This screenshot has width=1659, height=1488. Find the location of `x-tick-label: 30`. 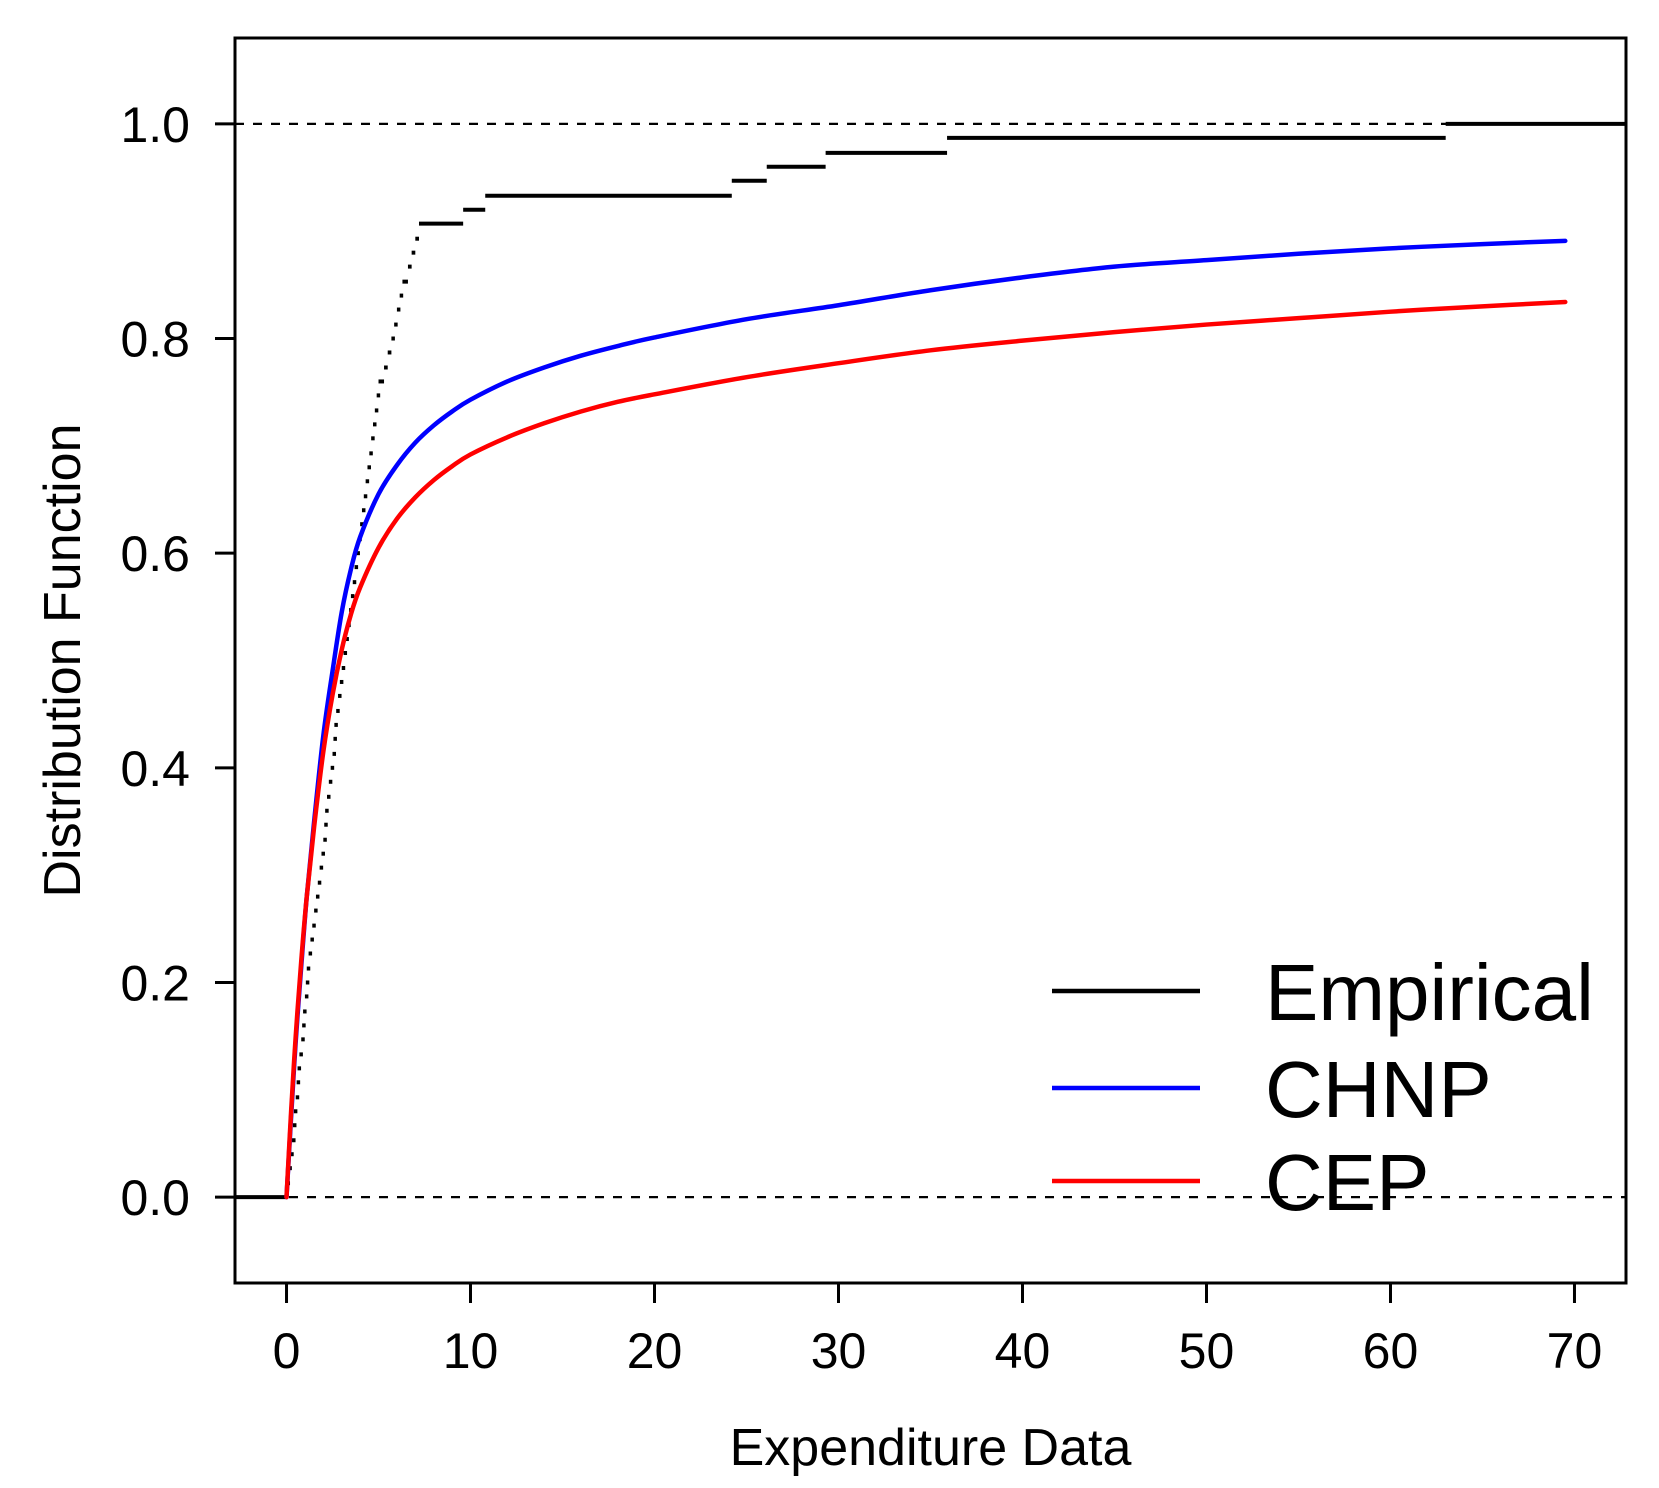

x-tick-label: 30 is located at coordinates (839, 1351).